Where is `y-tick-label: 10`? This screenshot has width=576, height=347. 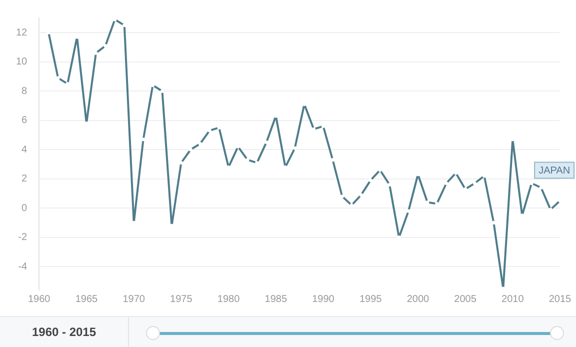 y-tick-label: 10 is located at coordinates (22, 62).